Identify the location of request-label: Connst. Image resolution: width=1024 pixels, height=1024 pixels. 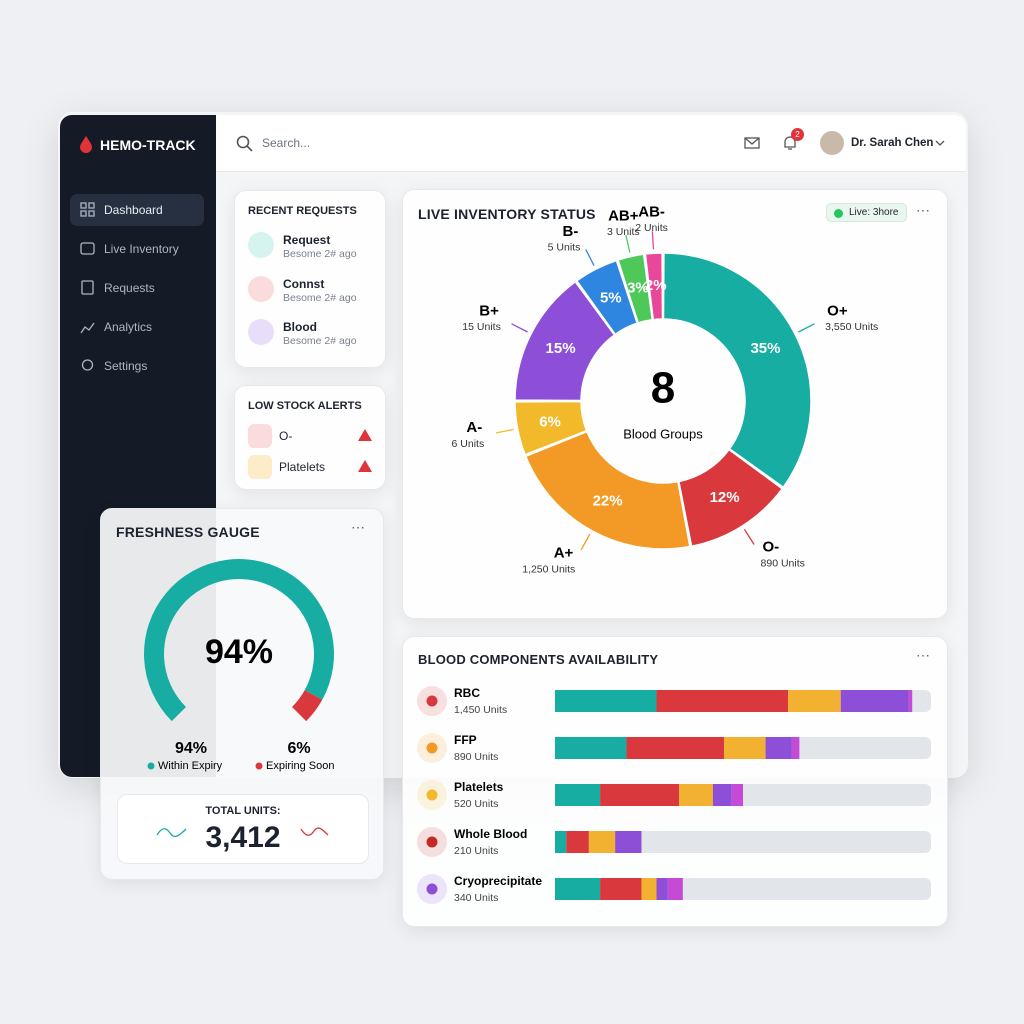
(304, 284).